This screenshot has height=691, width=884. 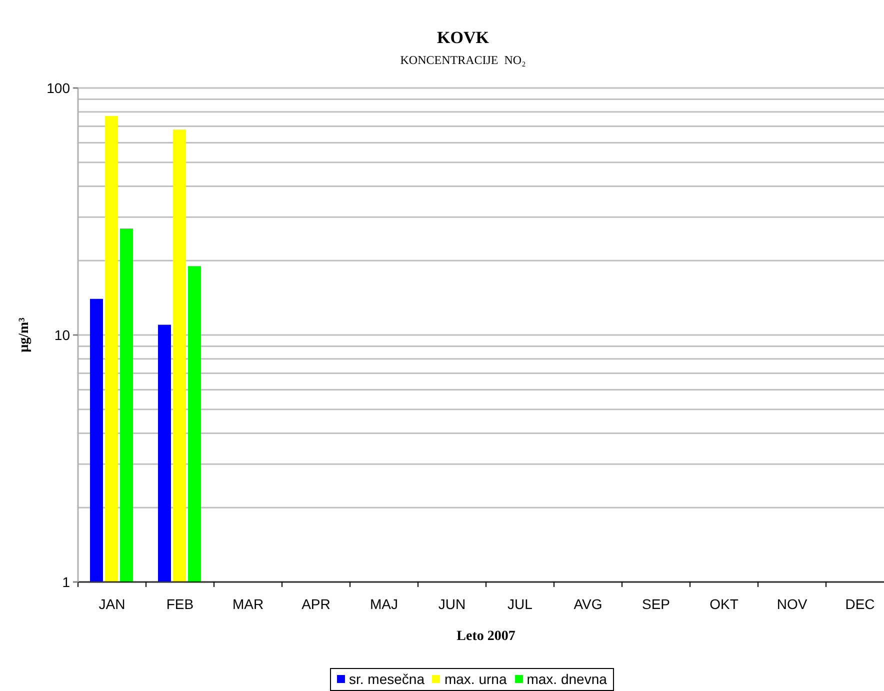 I want to click on x-tick-label: MAR, so click(x=248, y=604).